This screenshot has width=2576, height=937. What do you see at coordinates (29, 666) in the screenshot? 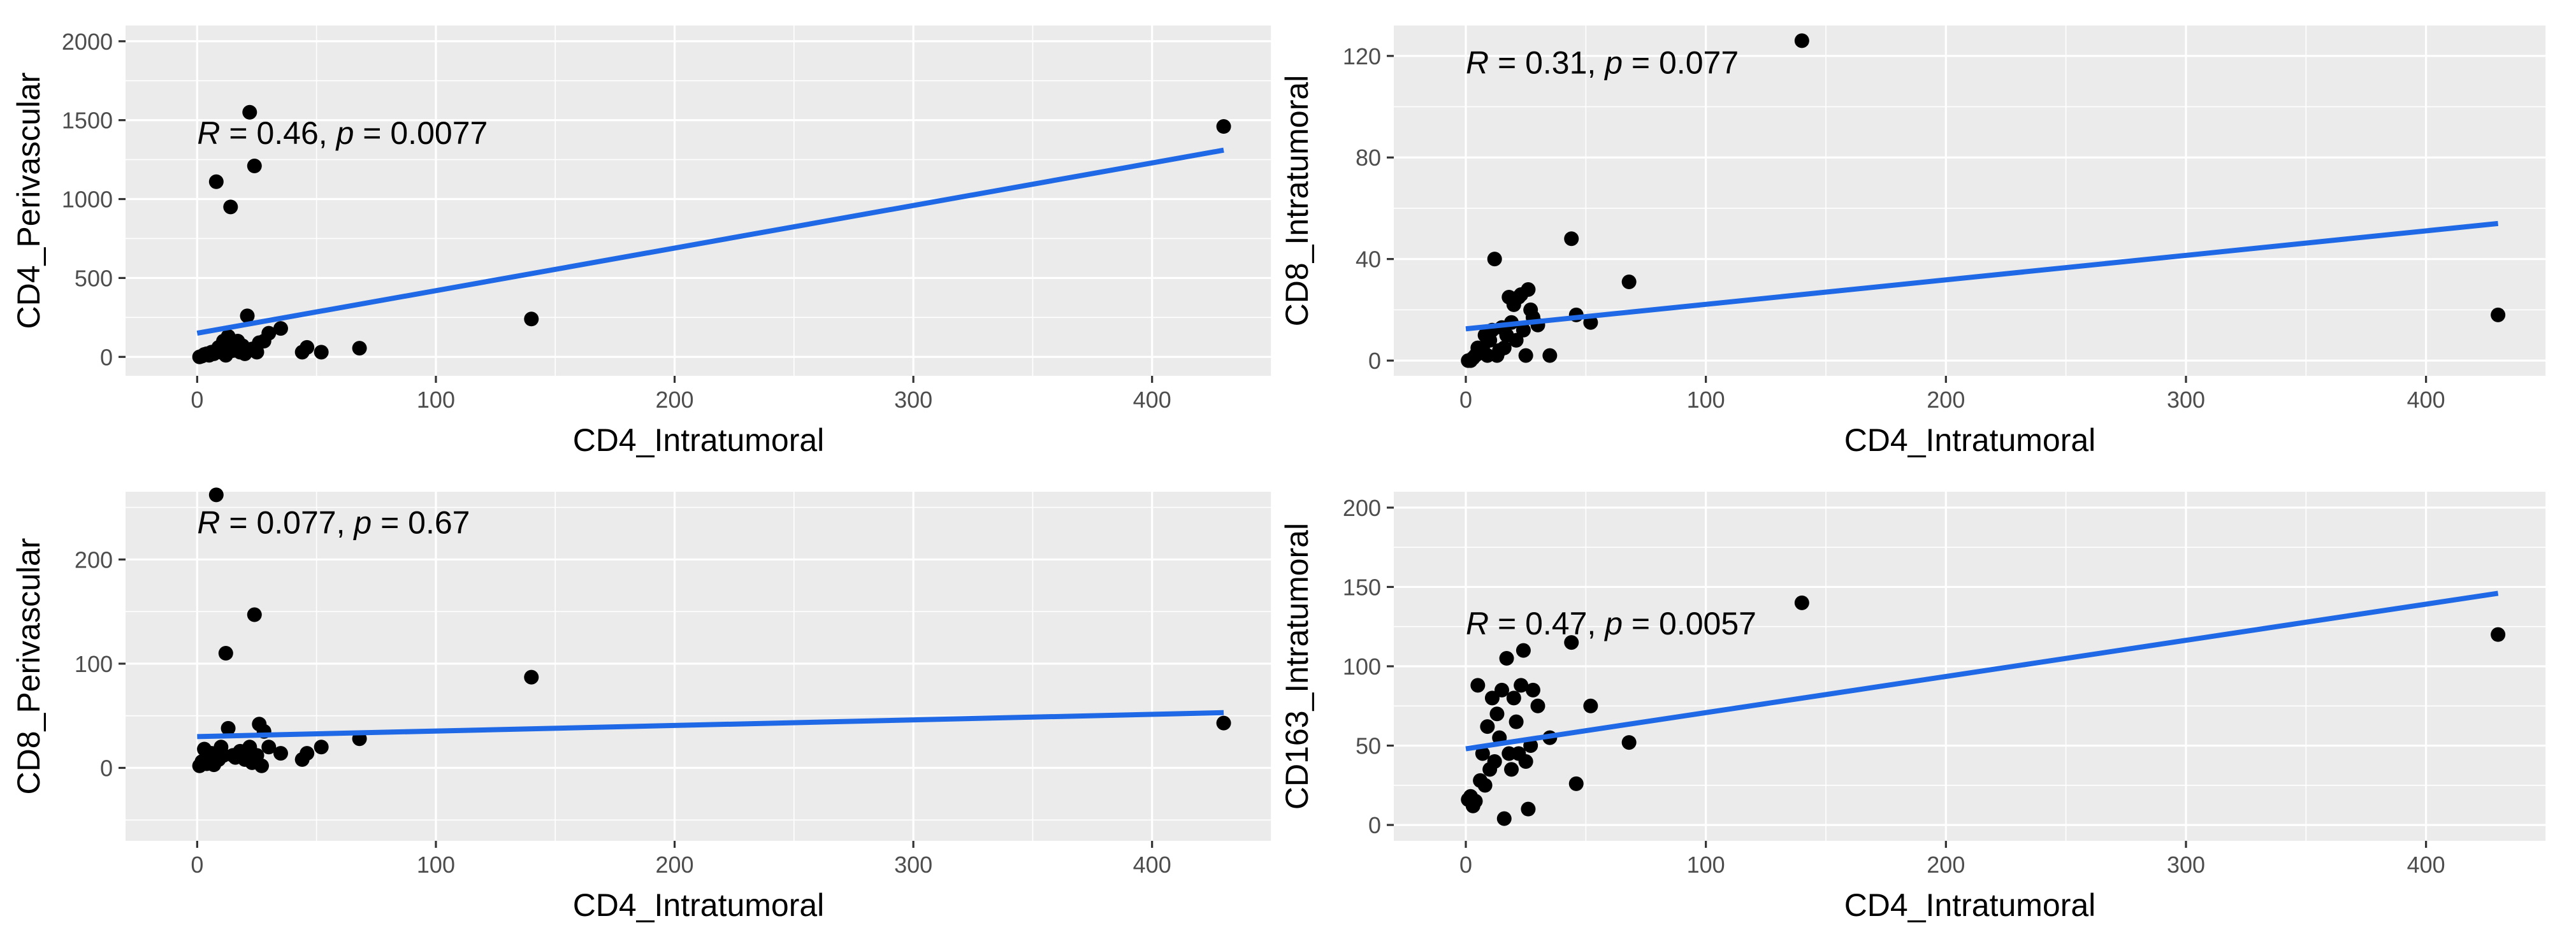
I see `y-axis-title: CD8_Perivascular` at bounding box center [29, 666].